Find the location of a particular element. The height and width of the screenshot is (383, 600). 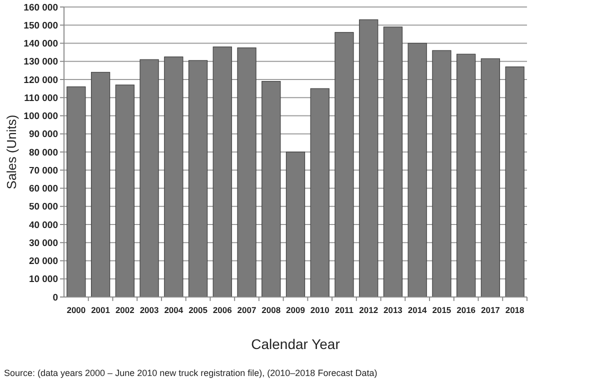

y-tick-label: 40 000 is located at coordinates (43, 225).